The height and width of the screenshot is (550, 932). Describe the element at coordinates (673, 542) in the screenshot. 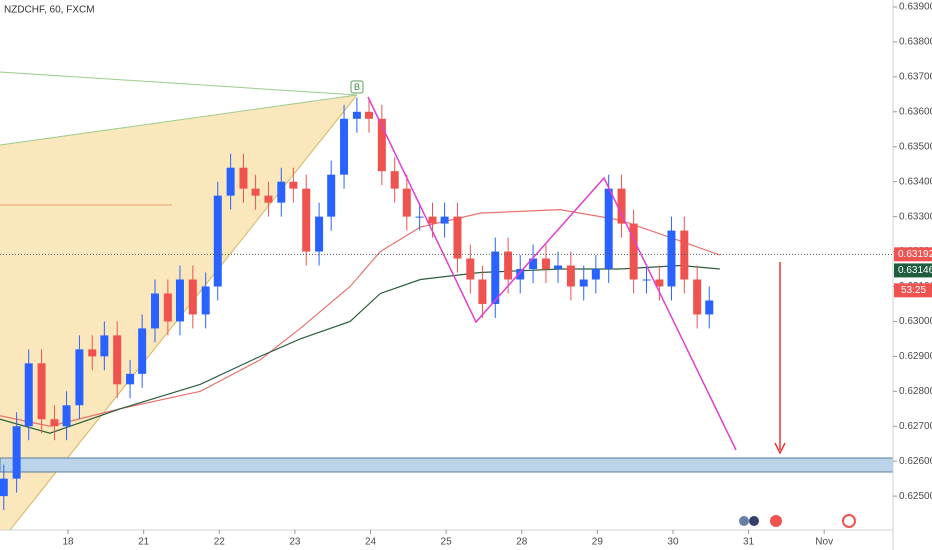

I see `x-tick-label: 30` at that location.